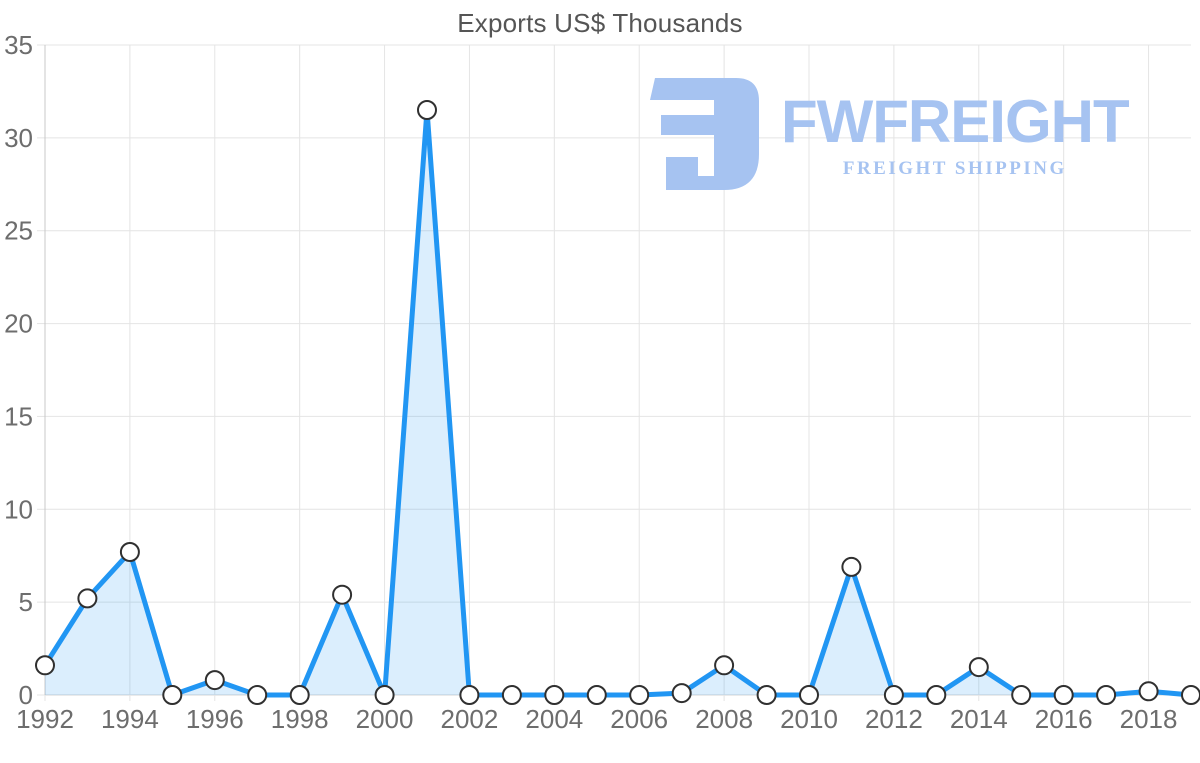 Image resolution: width=1200 pixels, height=763 pixels. Describe the element at coordinates (385, 719) in the screenshot. I see `x-tick-label: 2000` at that location.